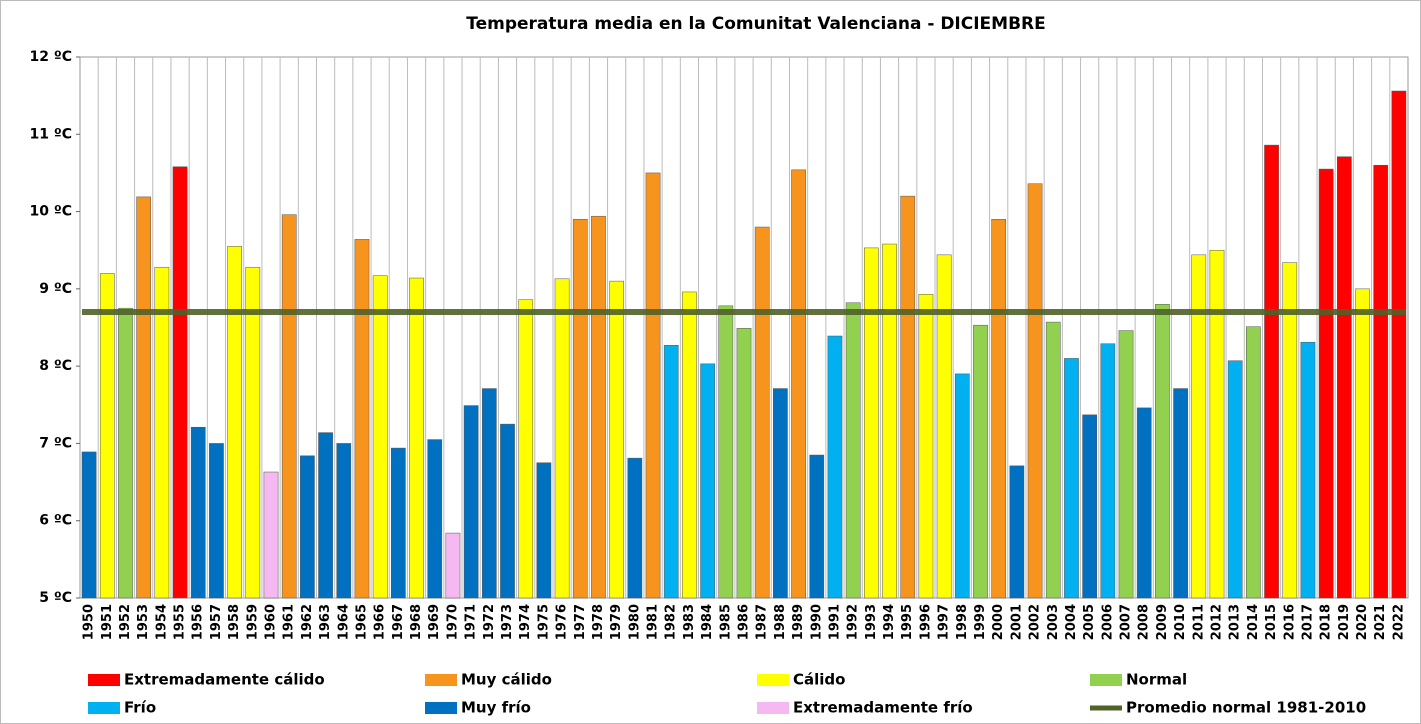  What do you see at coordinates (55, 289) in the screenshot?
I see `y-tick-label: 9 ºC` at bounding box center [55, 289].